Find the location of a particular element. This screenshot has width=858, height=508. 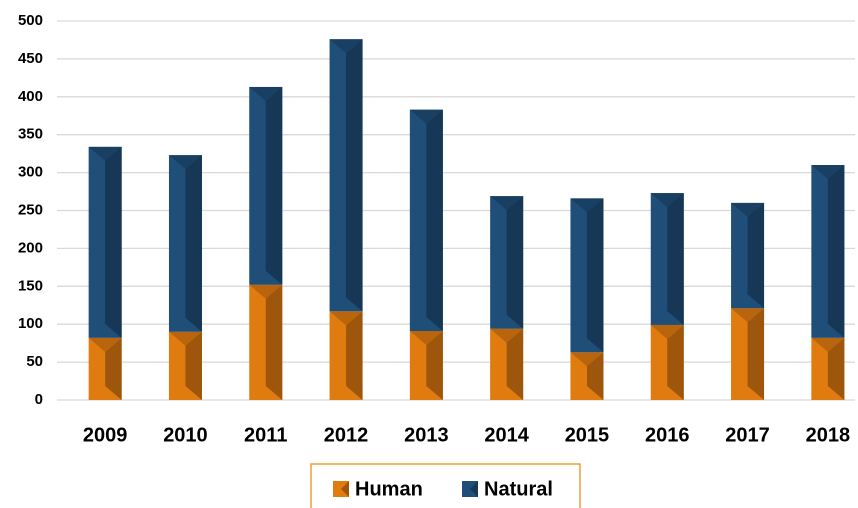

x-tick-label: 2014 is located at coordinates (506, 435).